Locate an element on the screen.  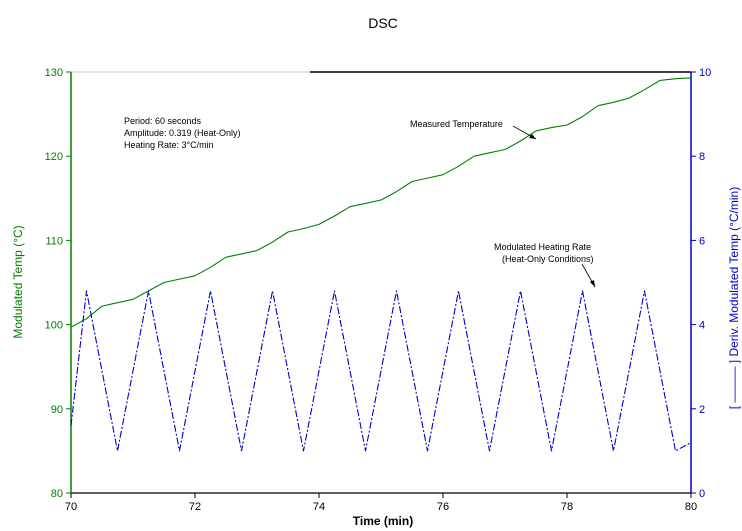
right-tick-label: 0 is located at coordinates (702, 494).